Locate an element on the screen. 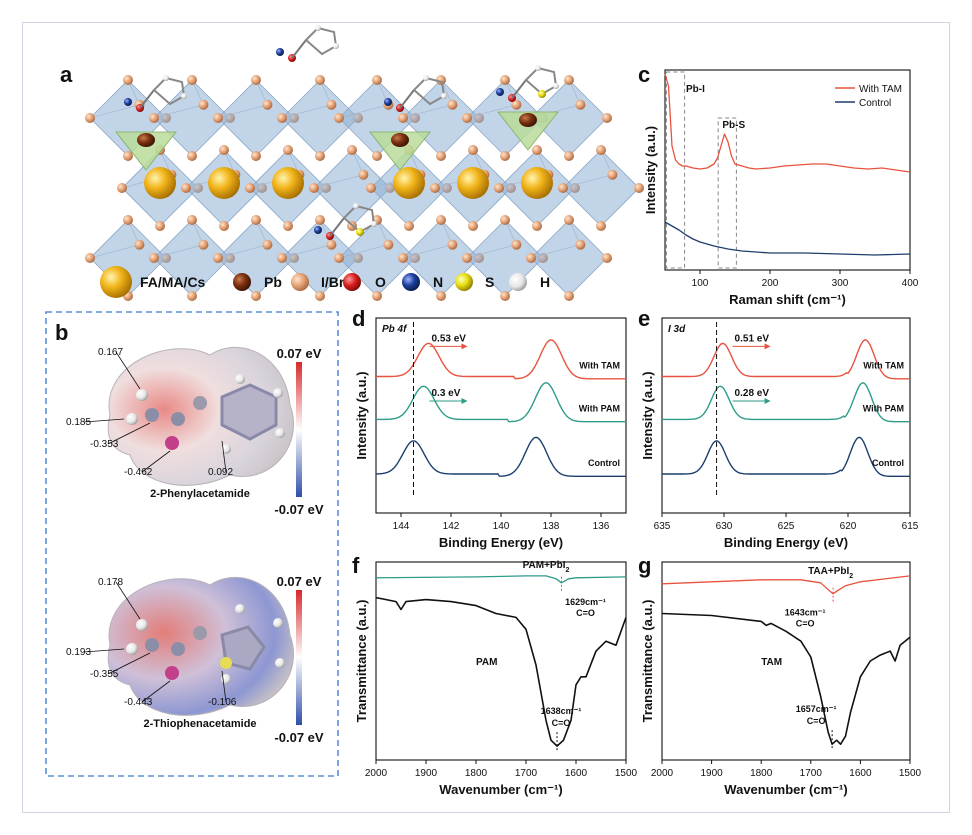 This screenshot has width=972, height=835. x-tick-label: 144 is located at coordinates (401, 526).